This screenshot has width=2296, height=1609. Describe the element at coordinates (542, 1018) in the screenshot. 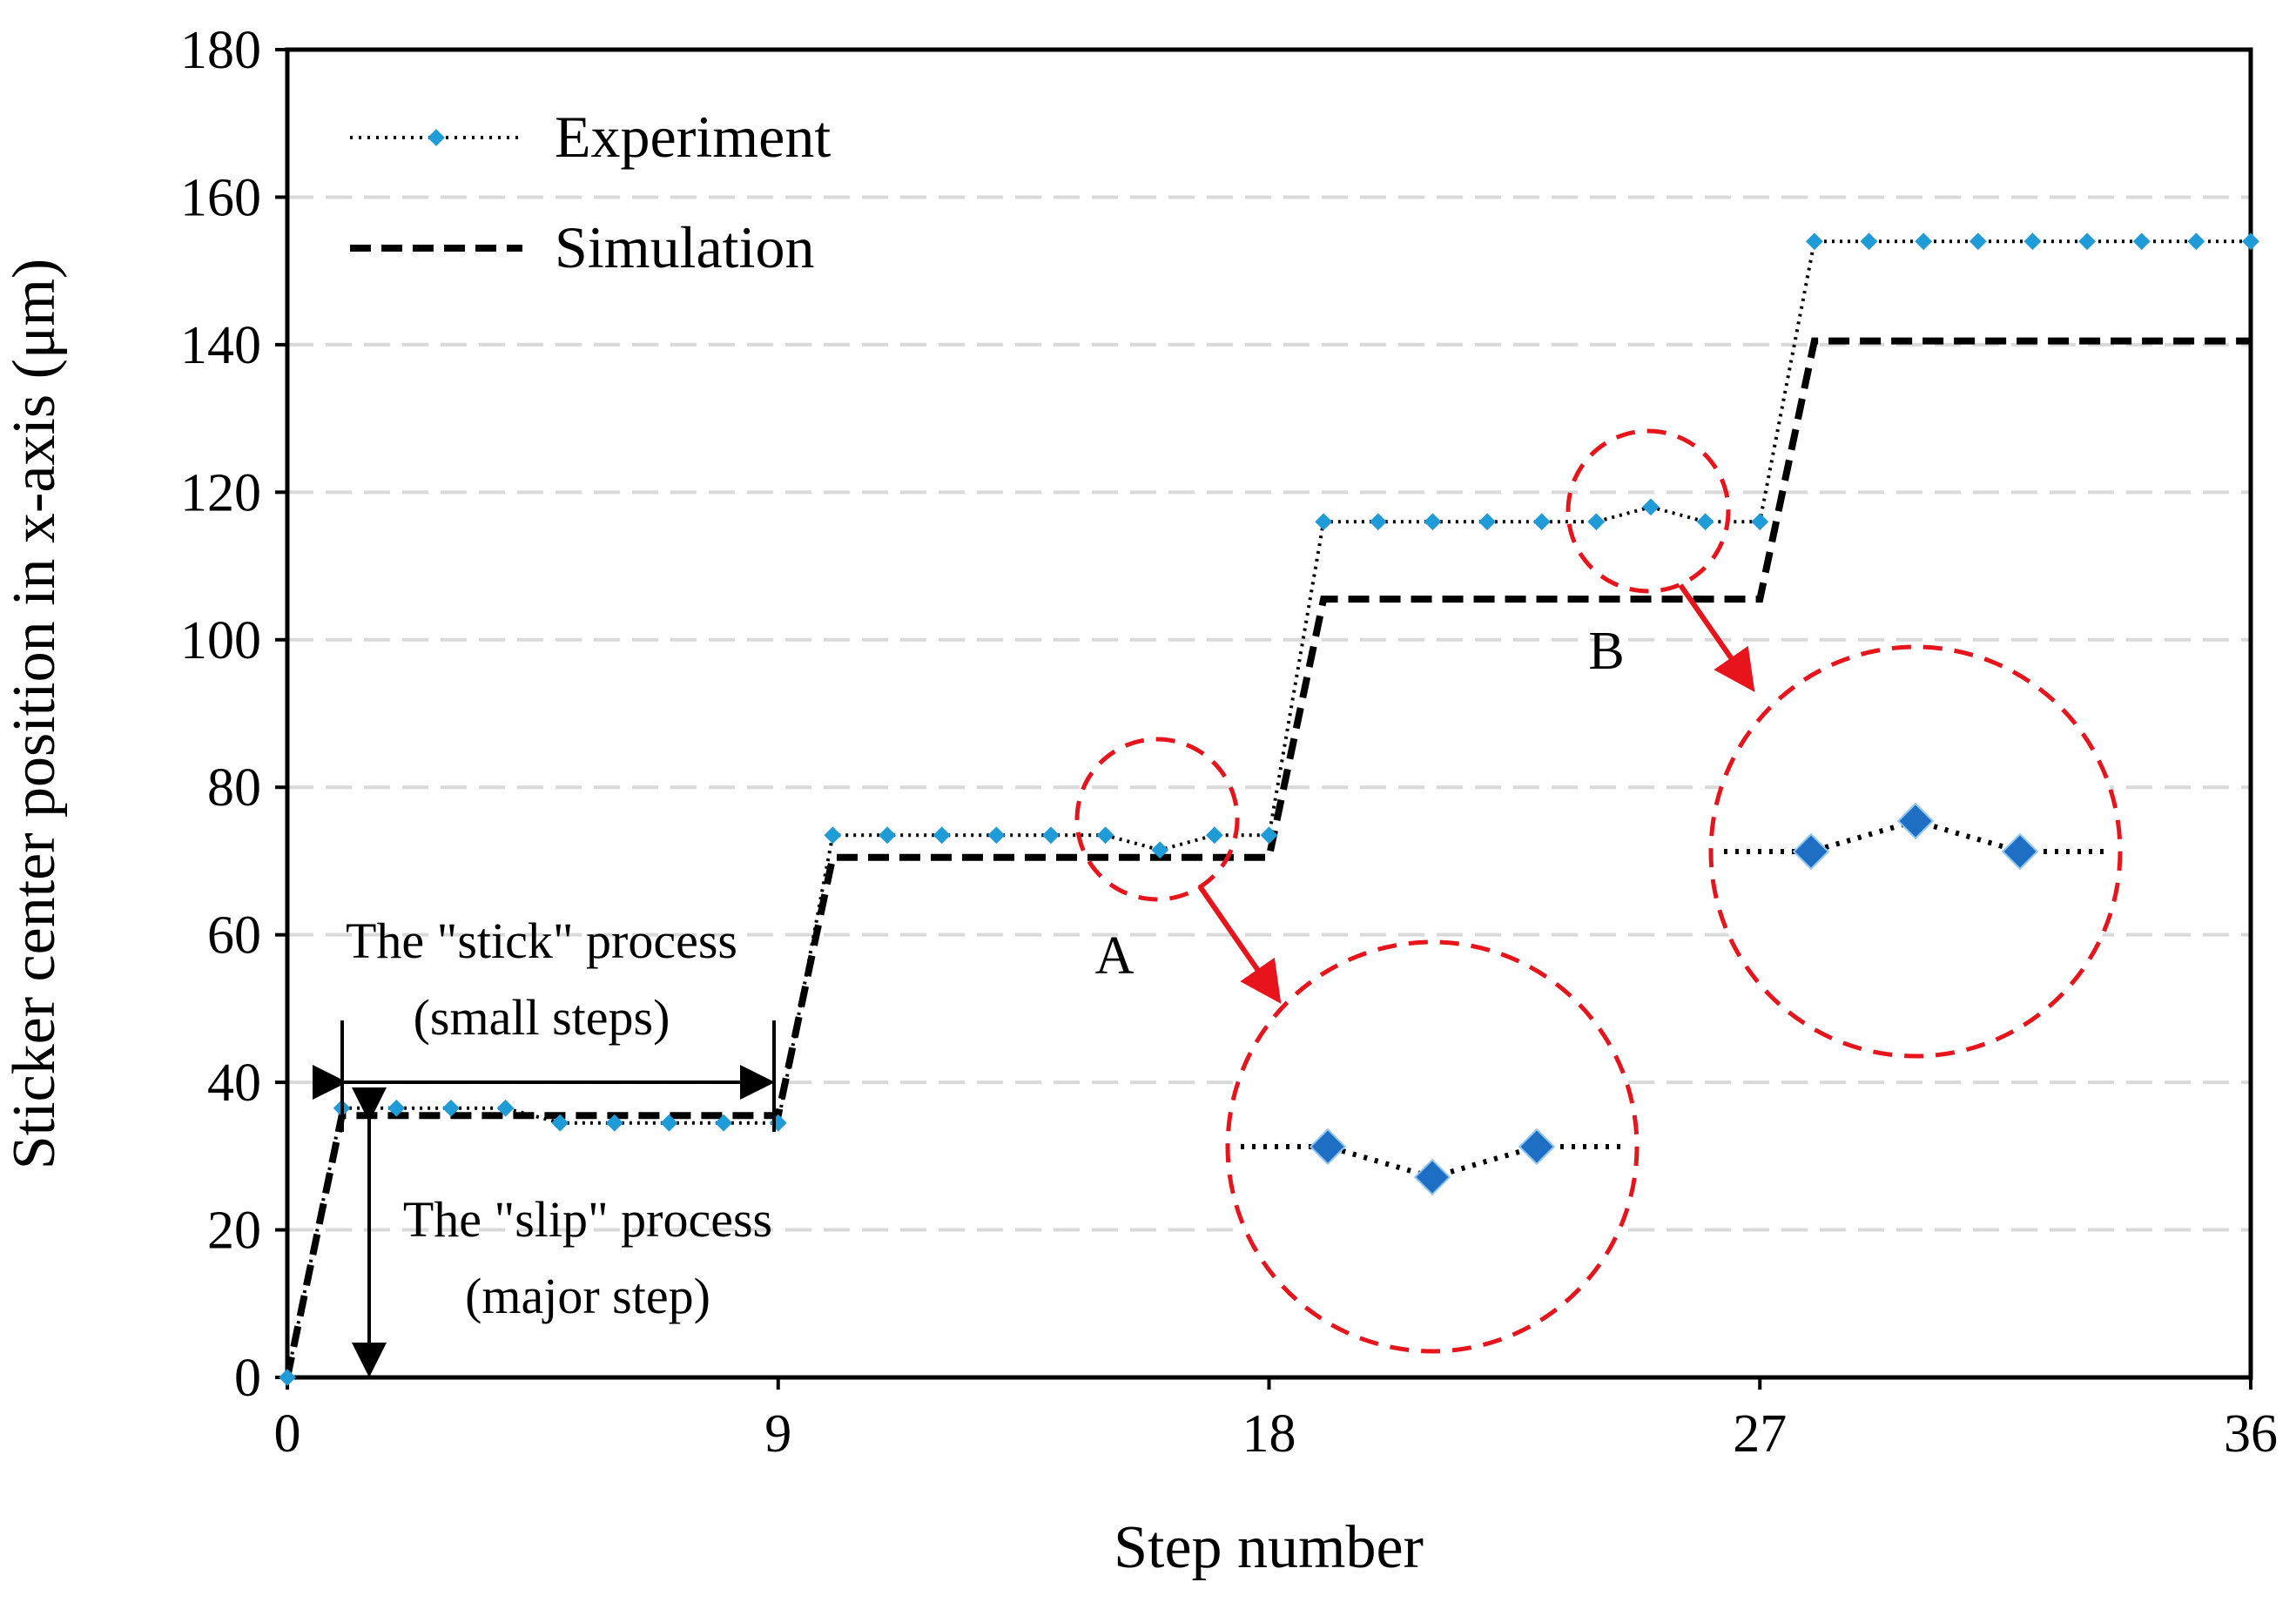

I see `stick-label-line2: (small steps)` at that location.